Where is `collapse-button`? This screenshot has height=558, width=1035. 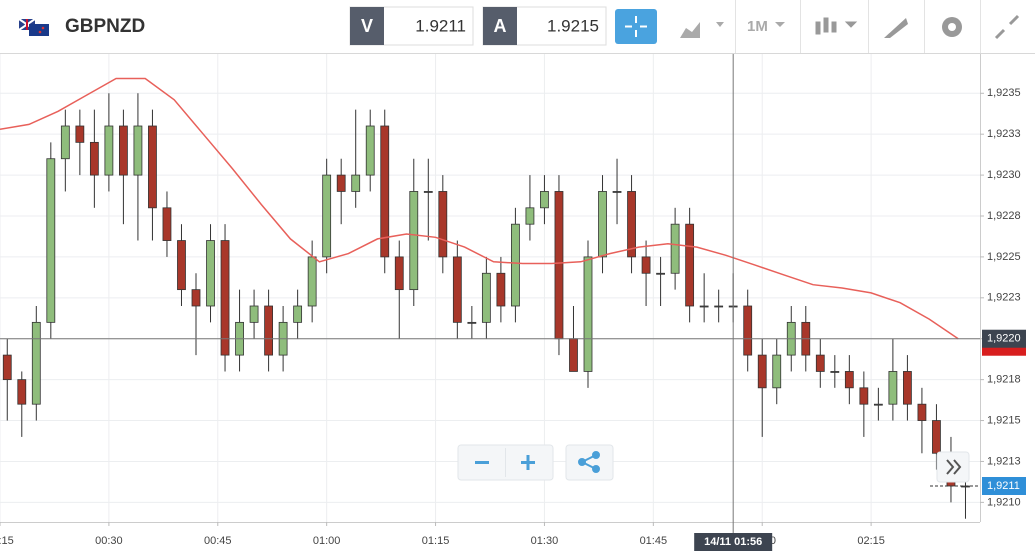 collapse-button is located at coordinates (1007, 27).